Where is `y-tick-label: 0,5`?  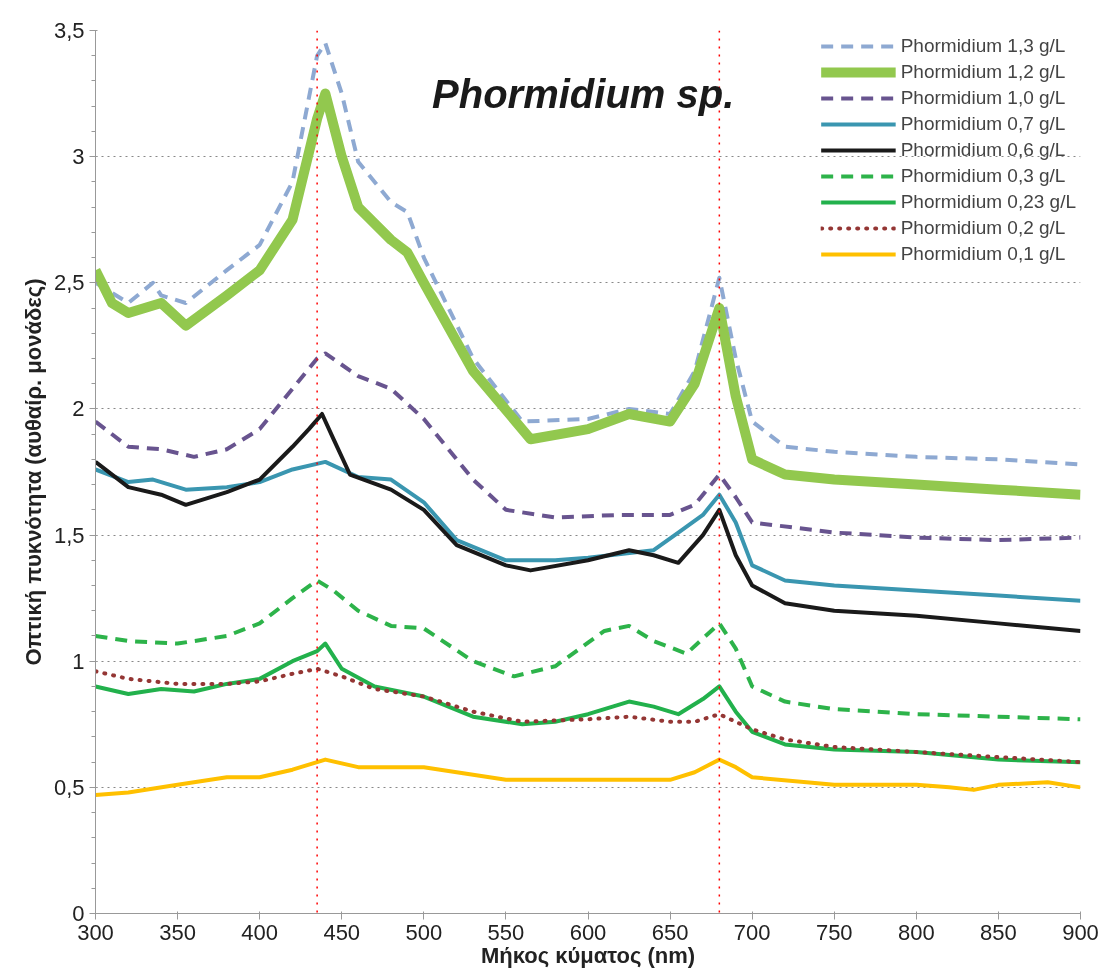 y-tick-label: 0,5 is located at coordinates (69, 787).